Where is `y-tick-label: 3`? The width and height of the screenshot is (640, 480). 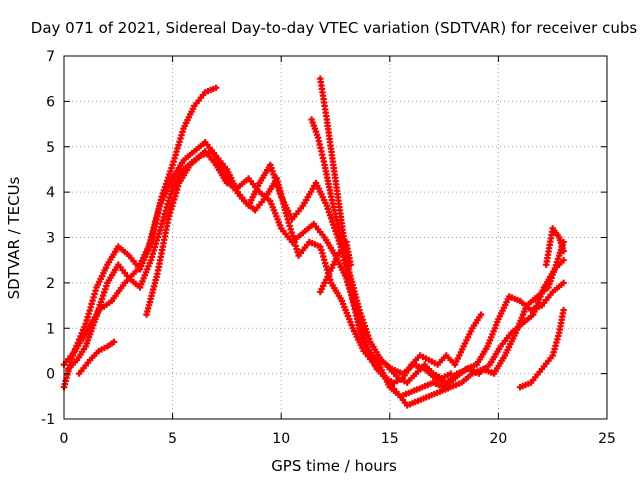
y-tick-label: 3 is located at coordinates (50, 239).